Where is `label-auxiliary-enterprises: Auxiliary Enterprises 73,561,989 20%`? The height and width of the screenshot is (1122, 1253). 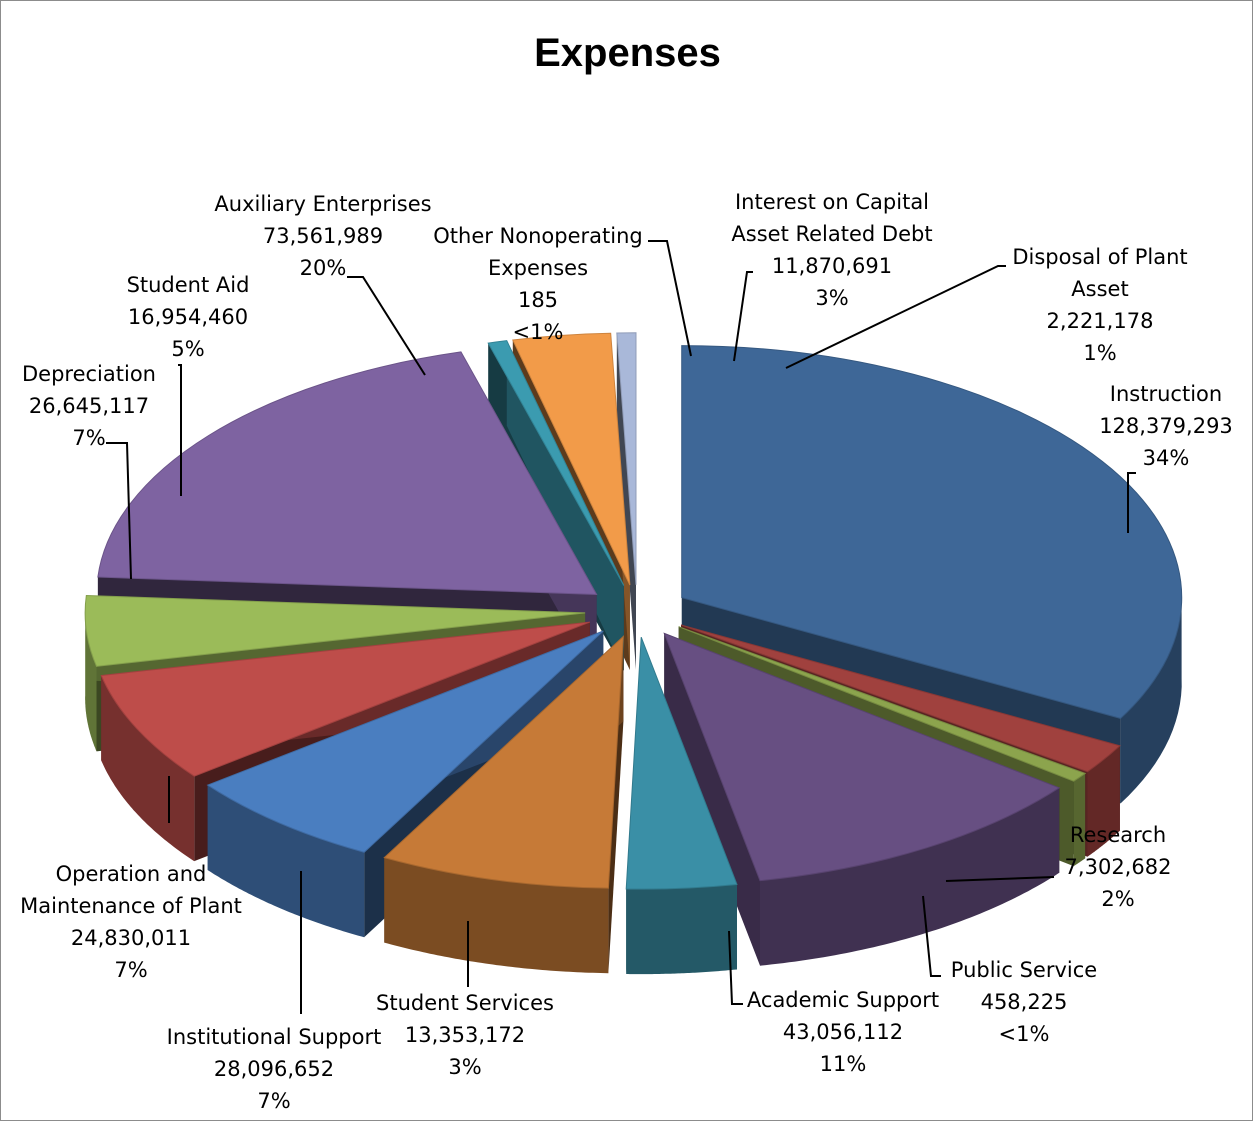 label-auxiliary-enterprises: Auxiliary Enterprises 73,561,989 20% is located at coordinates (322, 236).